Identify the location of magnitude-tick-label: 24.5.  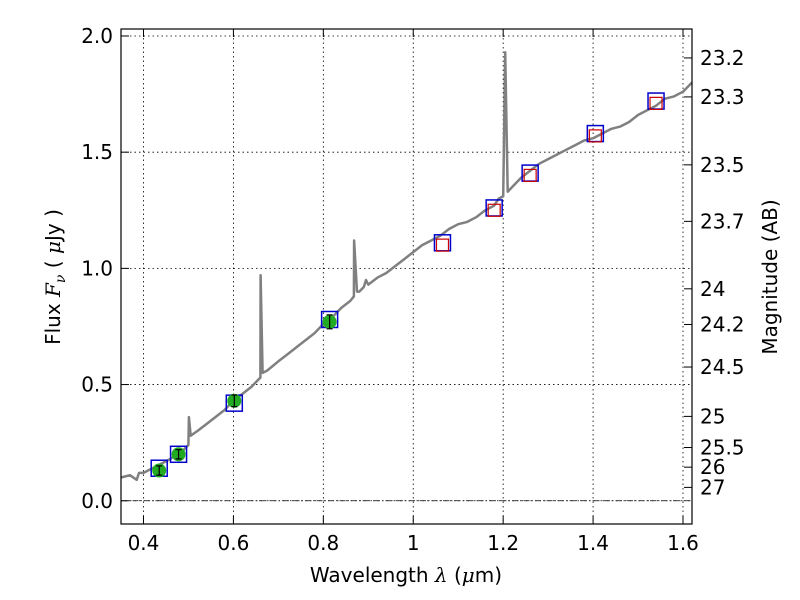
(722, 367).